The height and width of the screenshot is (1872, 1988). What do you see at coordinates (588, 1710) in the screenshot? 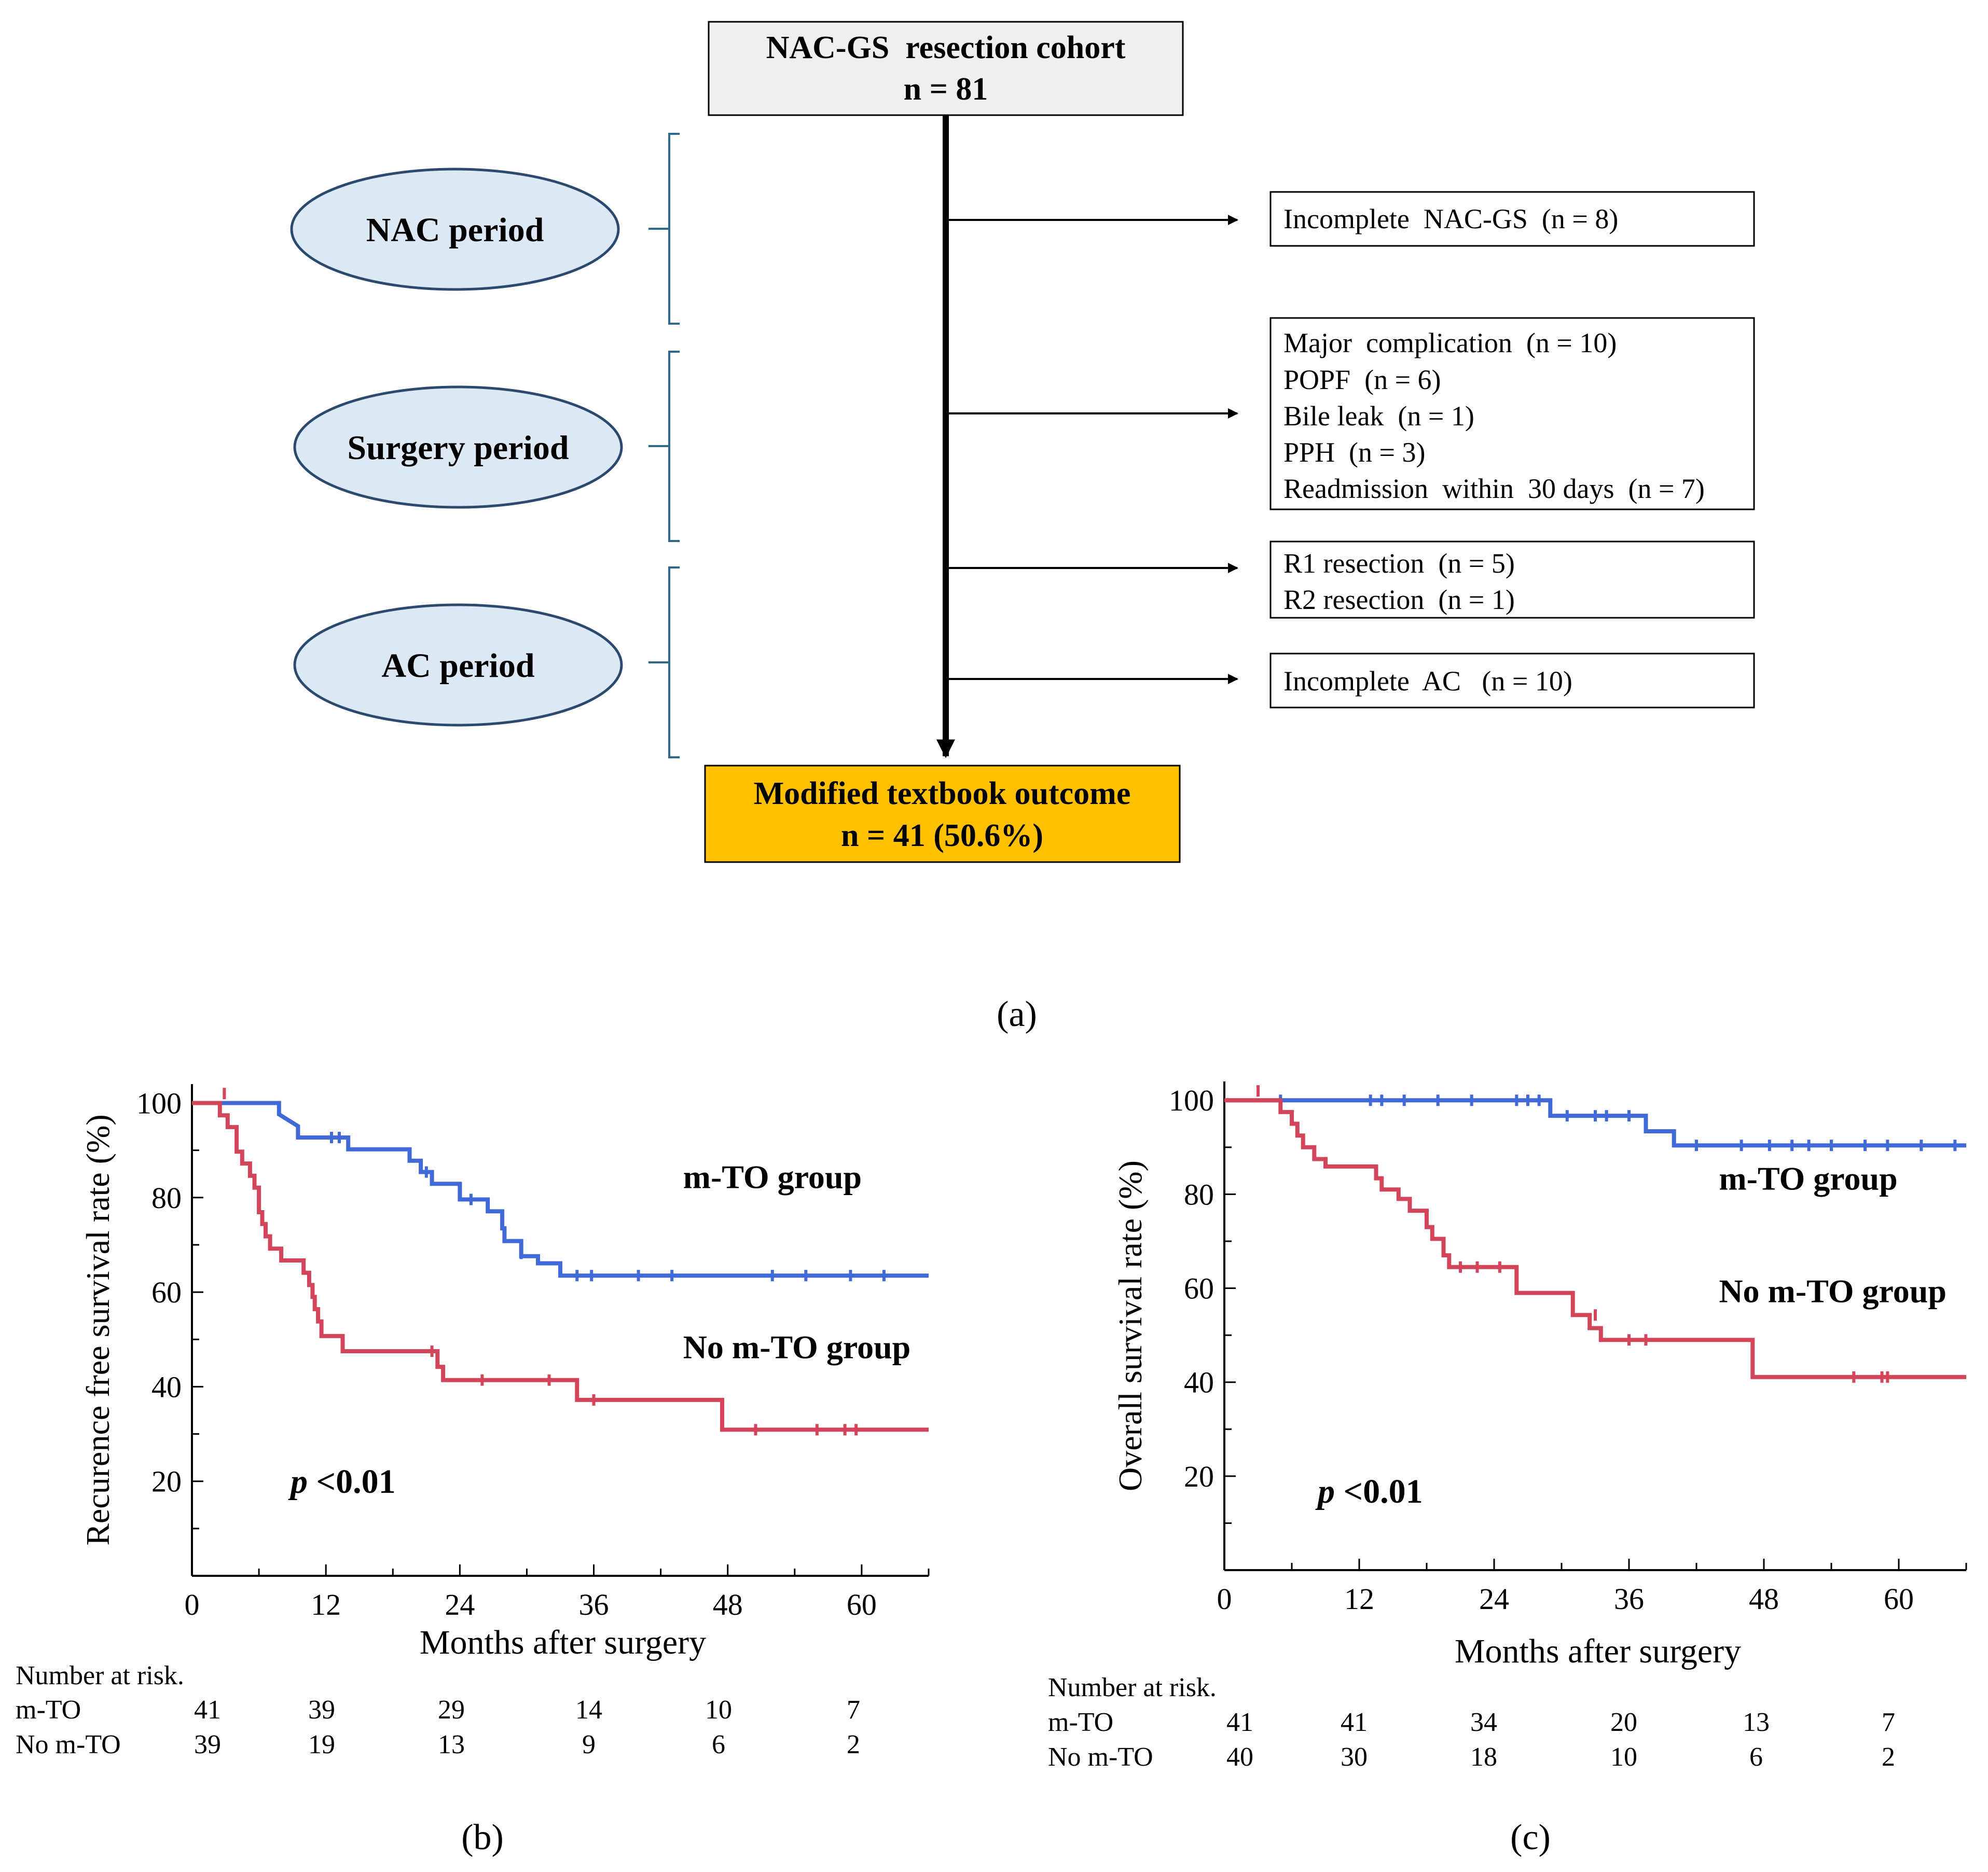
I see `risk-value: 14` at bounding box center [588, 1710].